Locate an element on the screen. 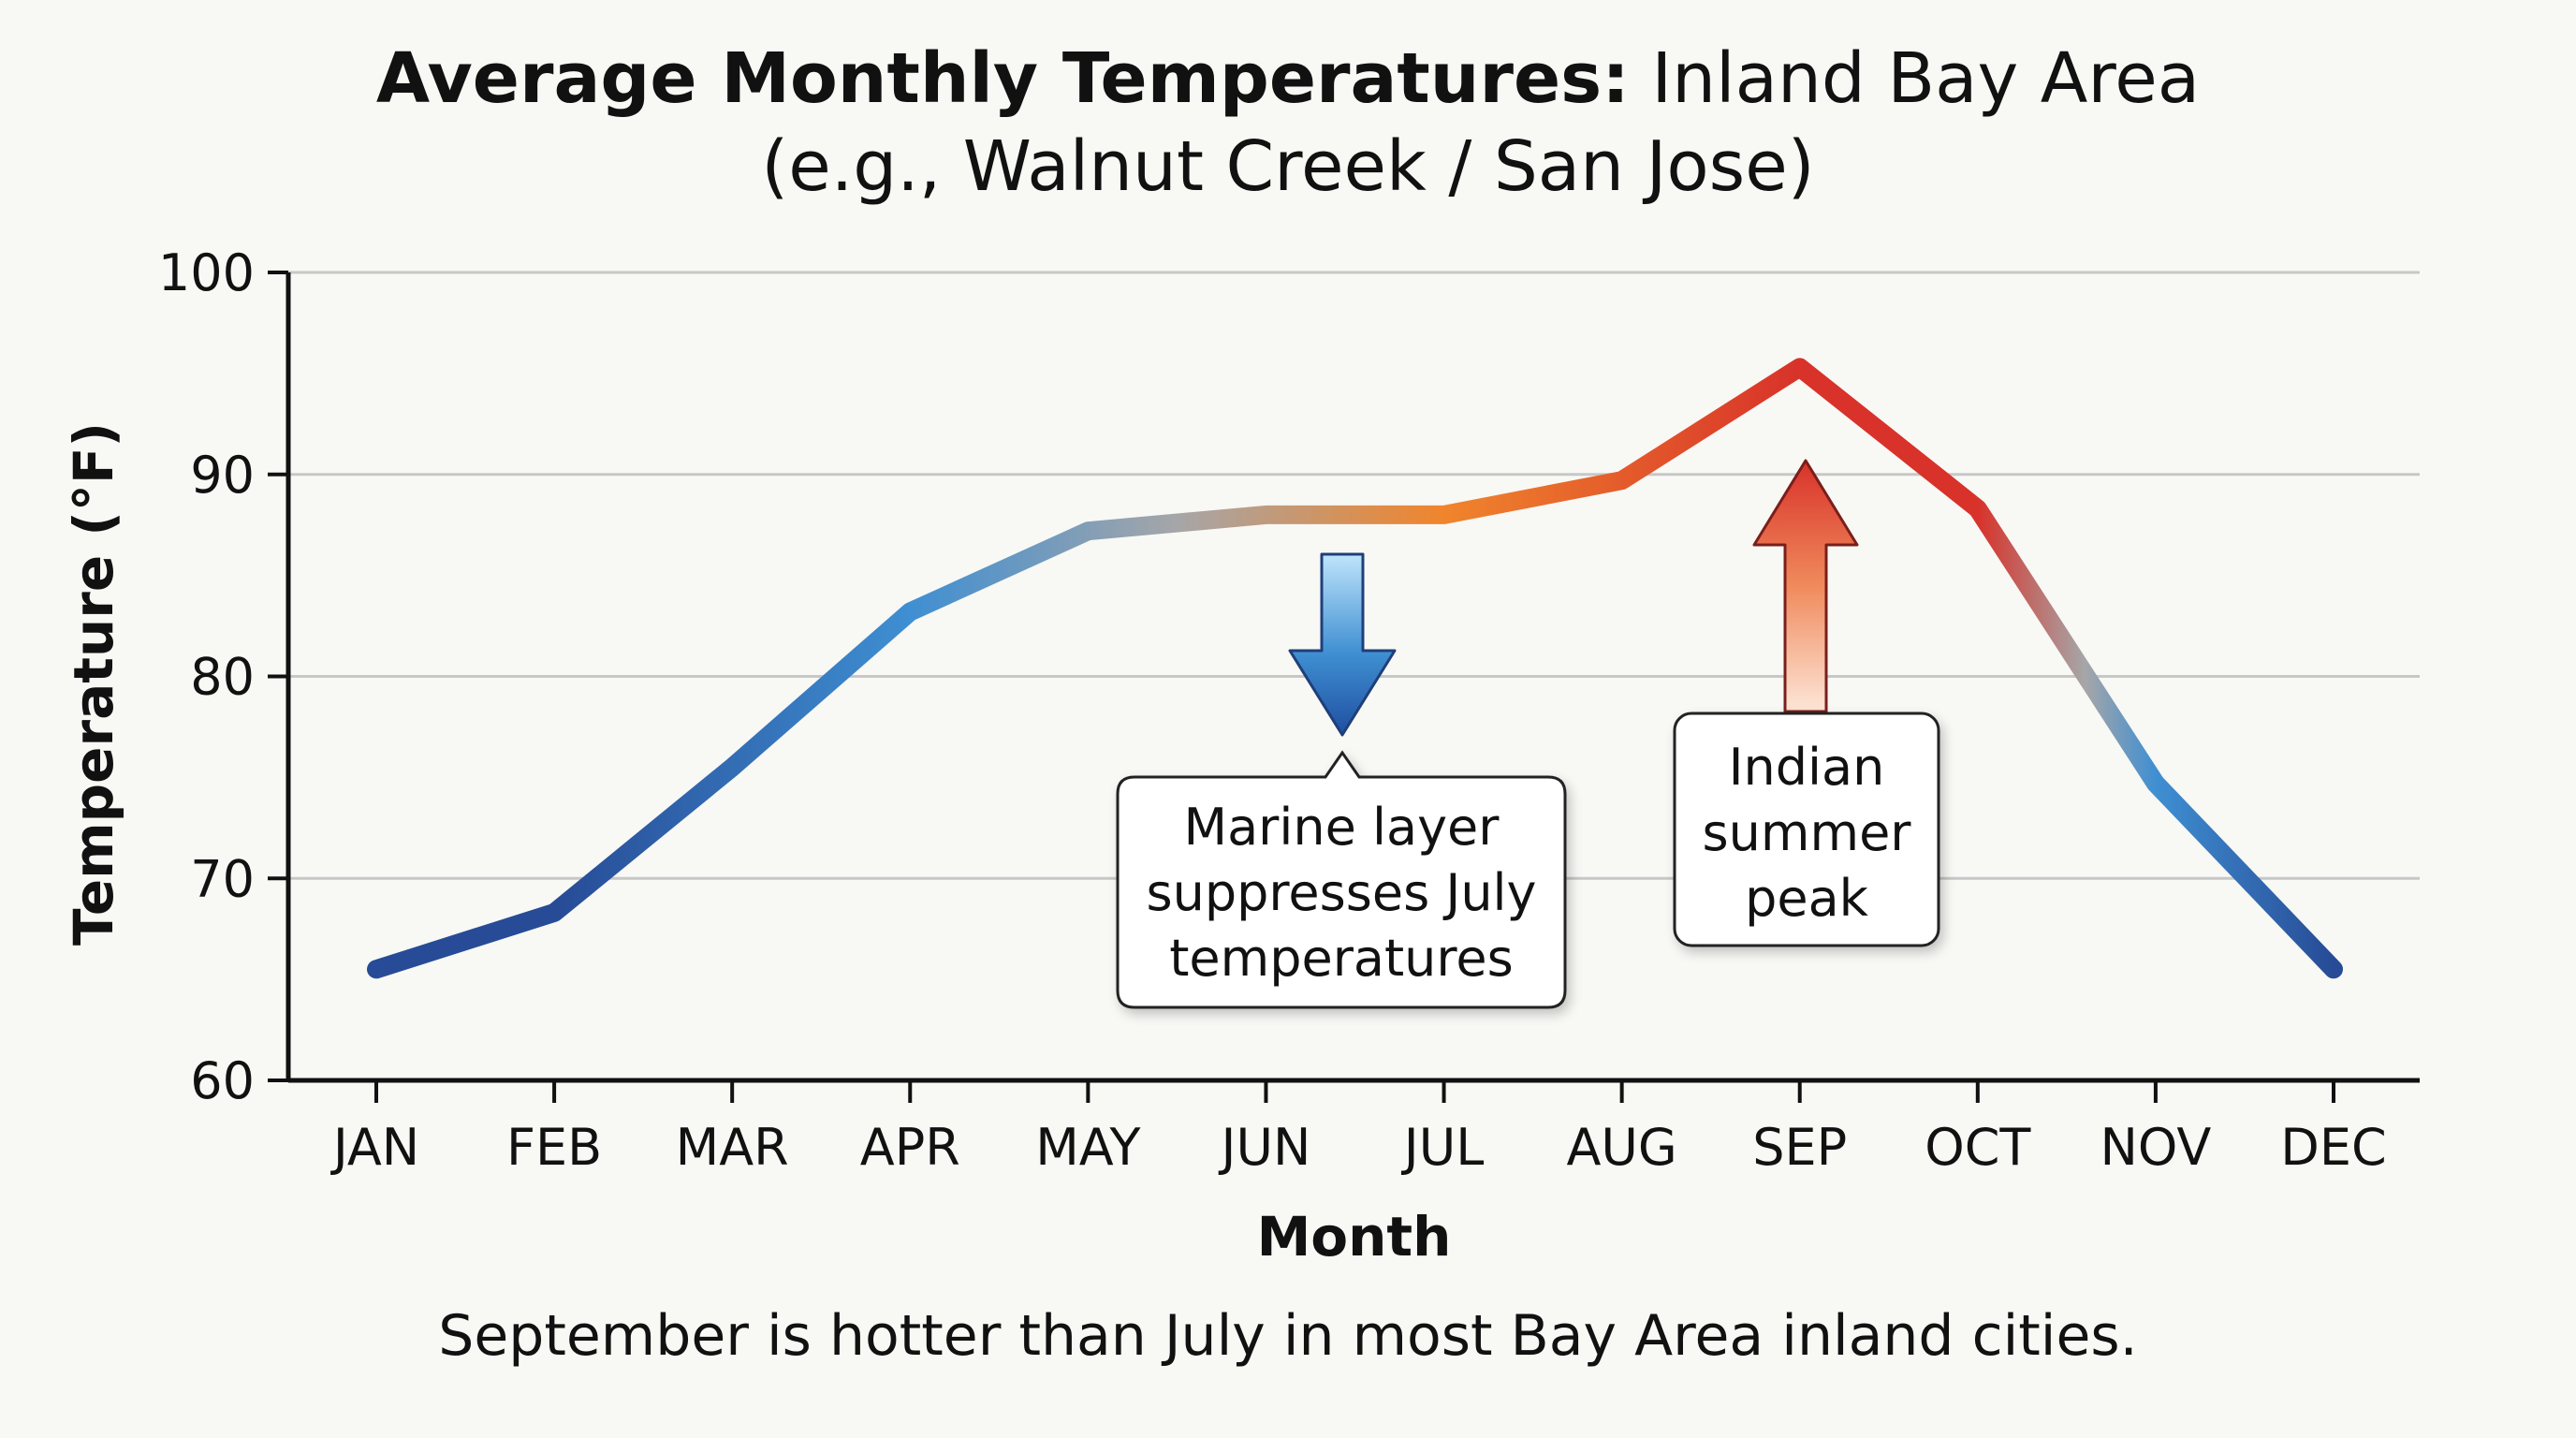 This screenshot has height=1438, width=2576. x-tick-label: SEP is located at coordinates (1799, 1147).